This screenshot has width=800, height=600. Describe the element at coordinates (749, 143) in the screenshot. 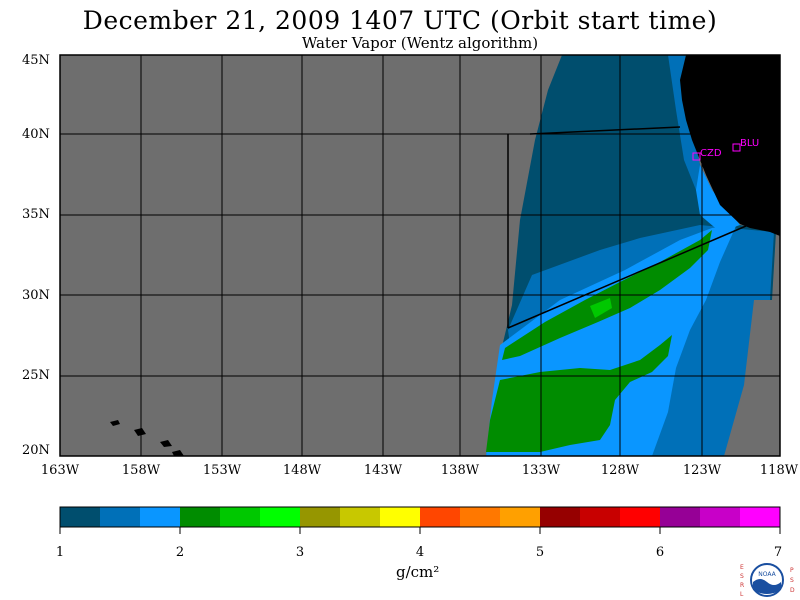

I see `station-label-blu: BLU` at that location.